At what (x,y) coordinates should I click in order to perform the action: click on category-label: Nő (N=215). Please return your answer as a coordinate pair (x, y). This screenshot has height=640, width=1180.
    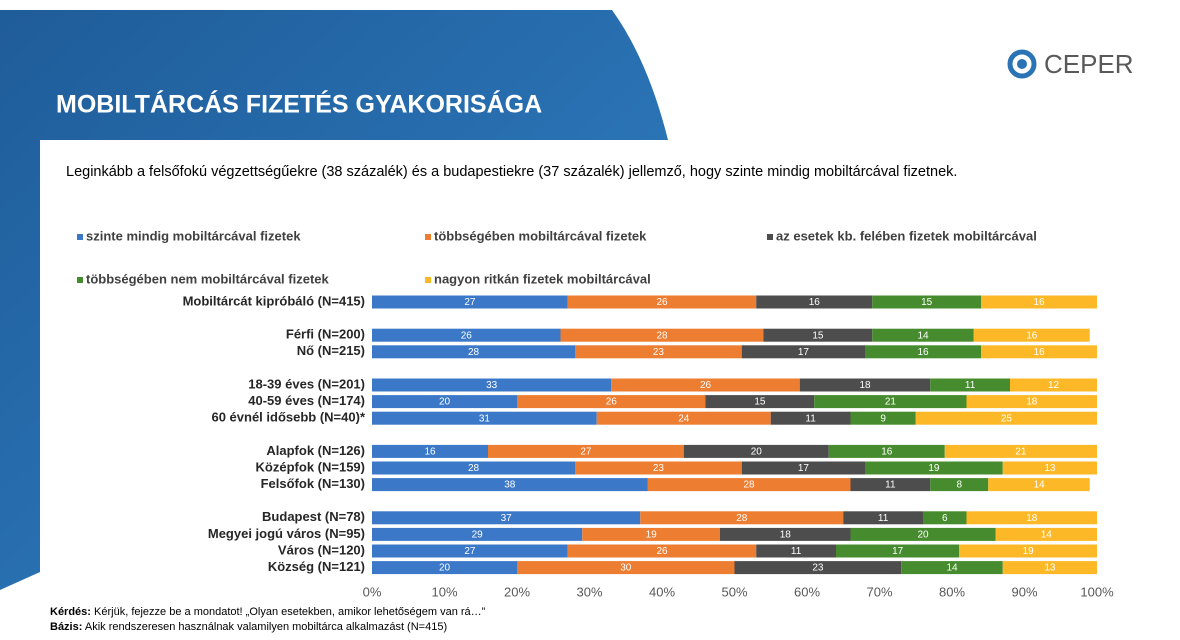
    Looking at the image, I should click on (331, 350).